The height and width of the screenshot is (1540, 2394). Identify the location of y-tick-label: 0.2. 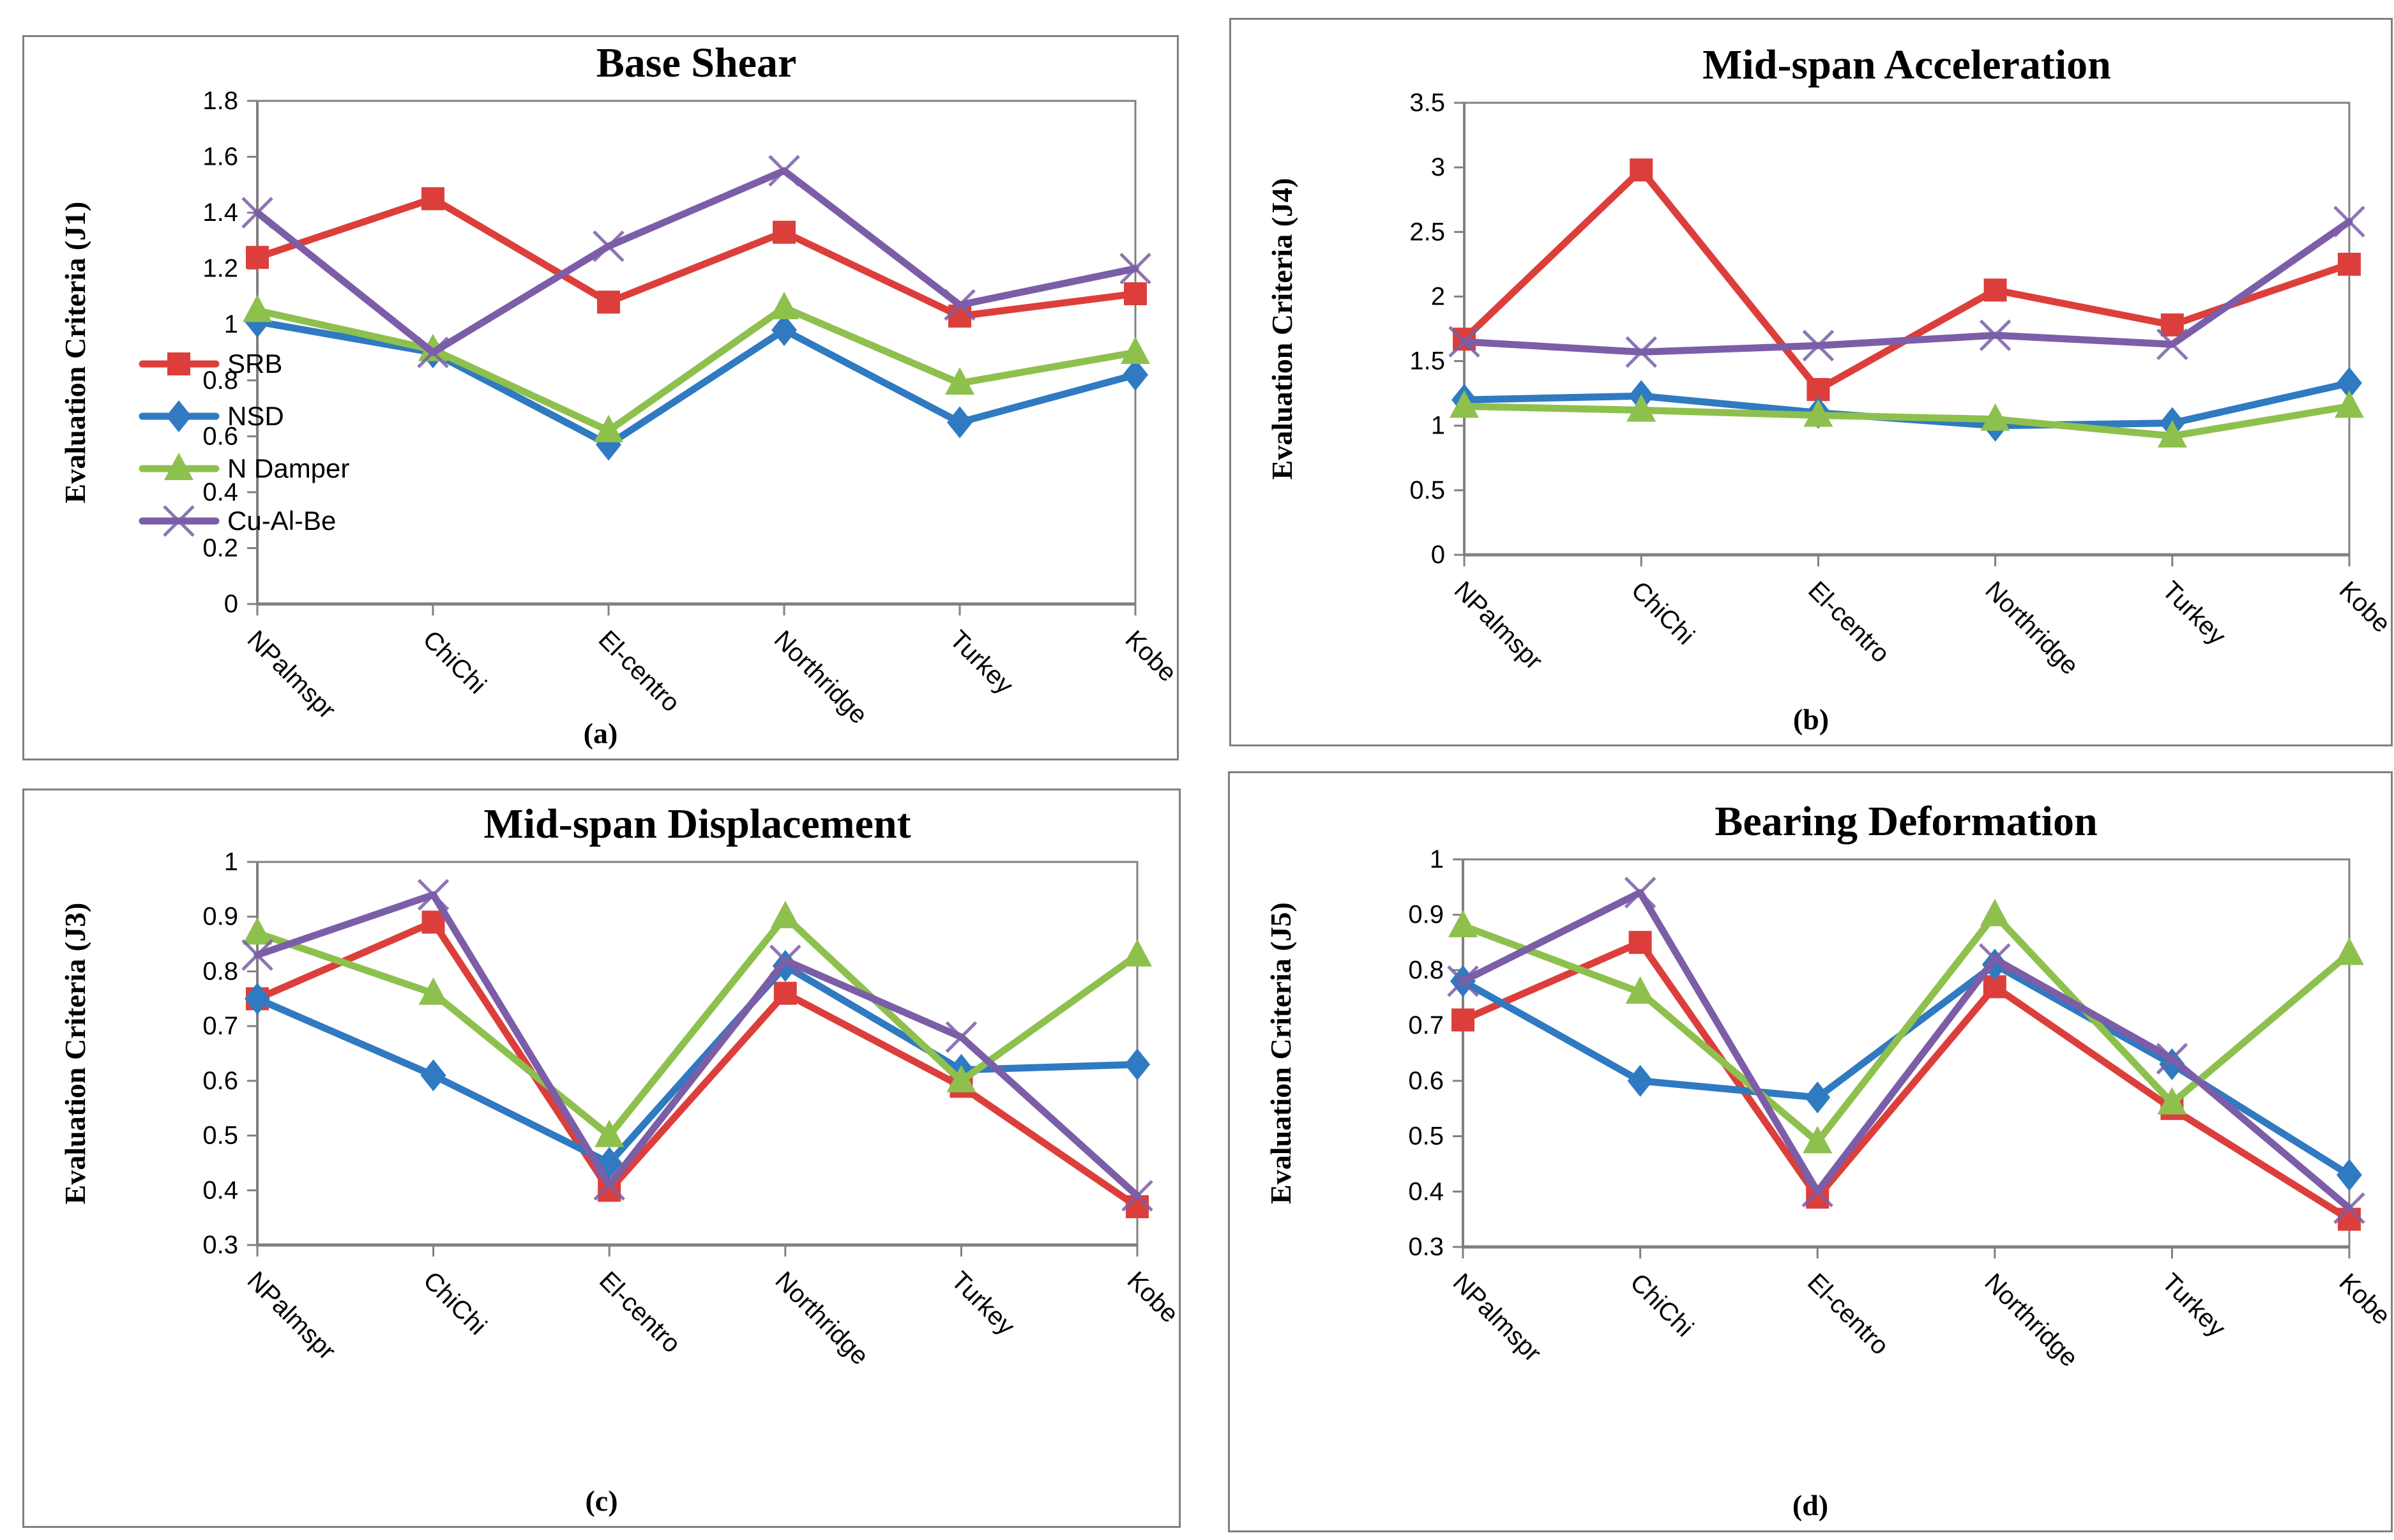
(220, 548).